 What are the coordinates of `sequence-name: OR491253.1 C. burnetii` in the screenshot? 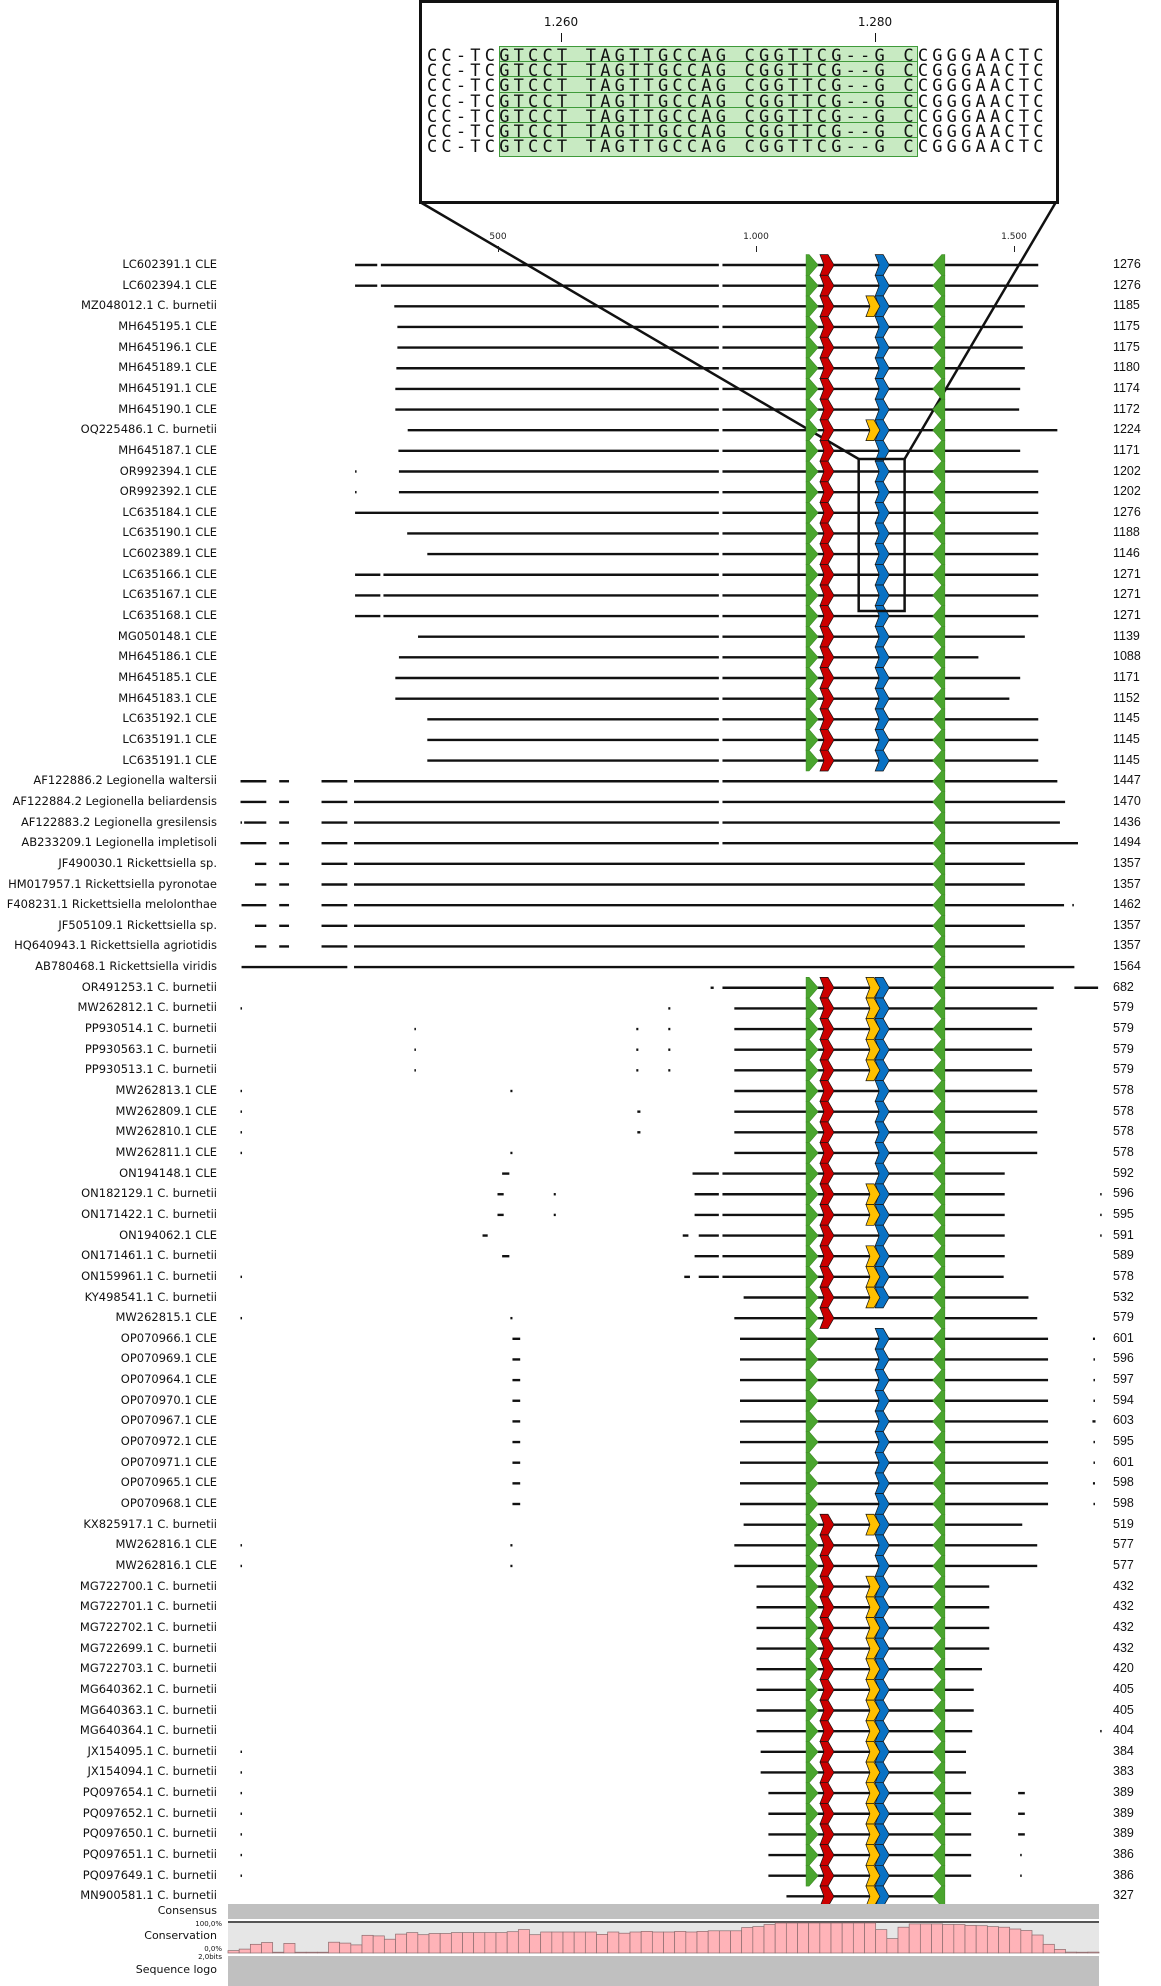 It's located at (149, 986).